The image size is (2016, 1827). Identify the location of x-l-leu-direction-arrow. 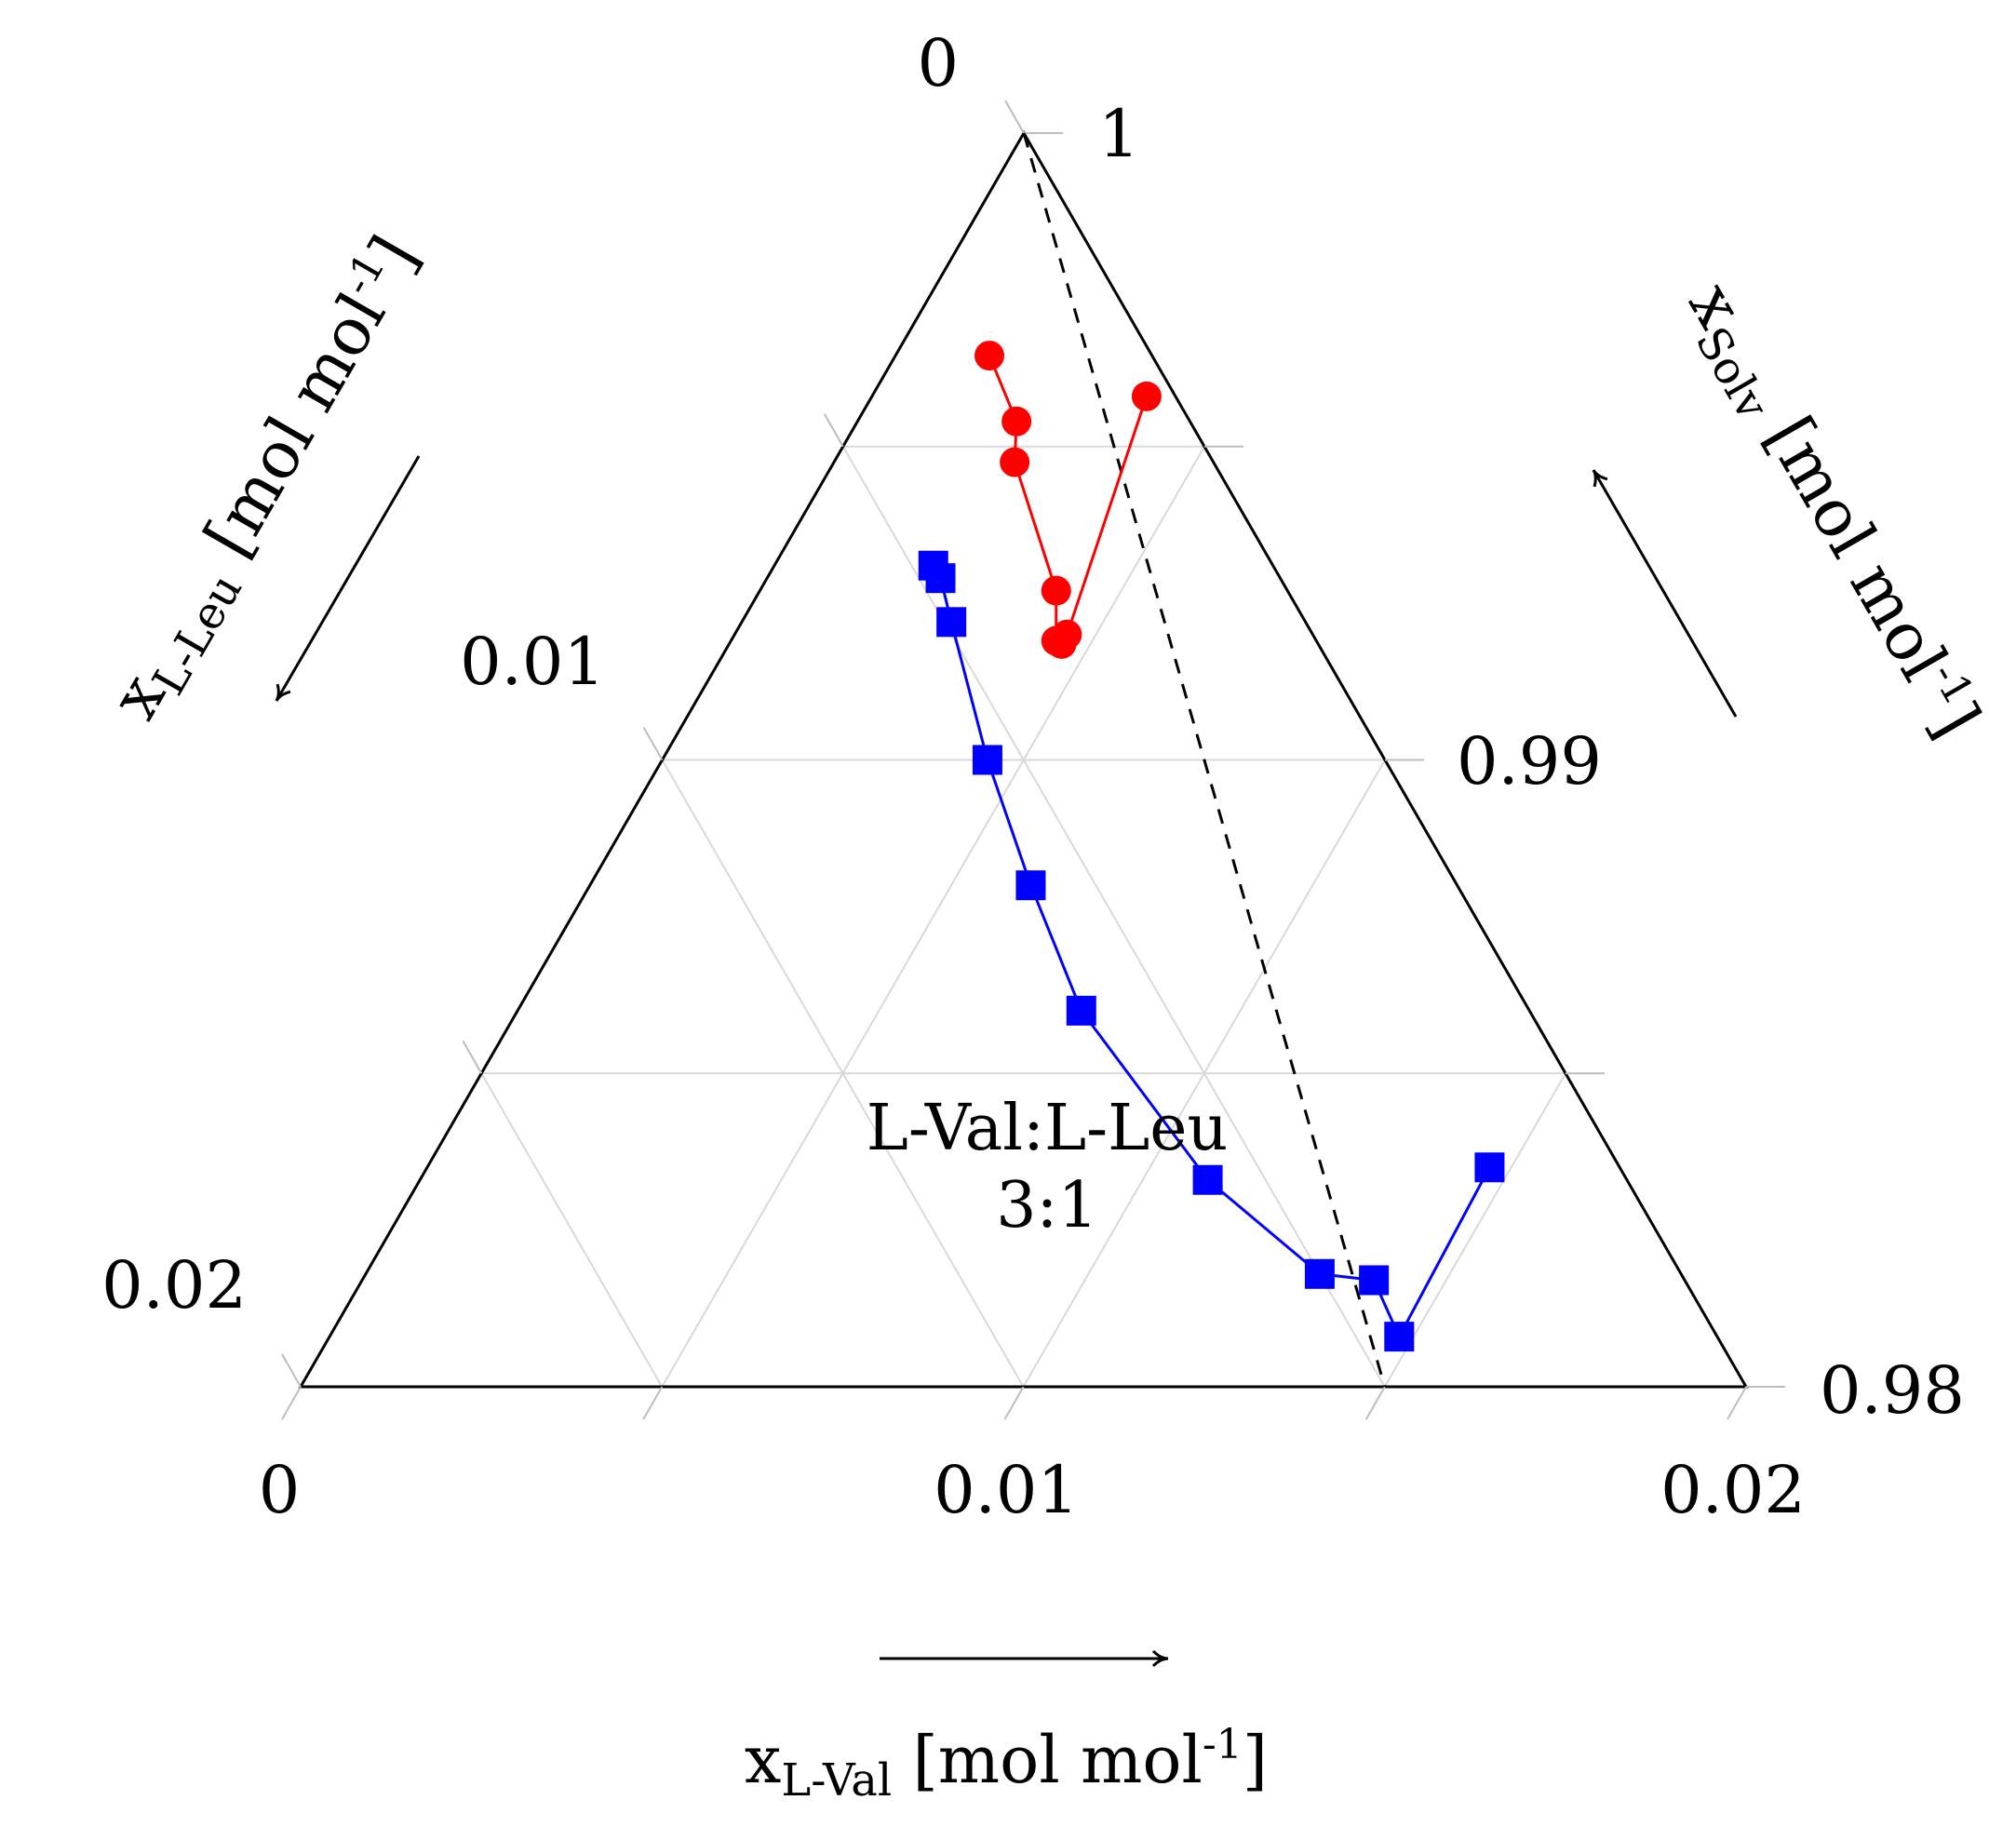
(348, 578).